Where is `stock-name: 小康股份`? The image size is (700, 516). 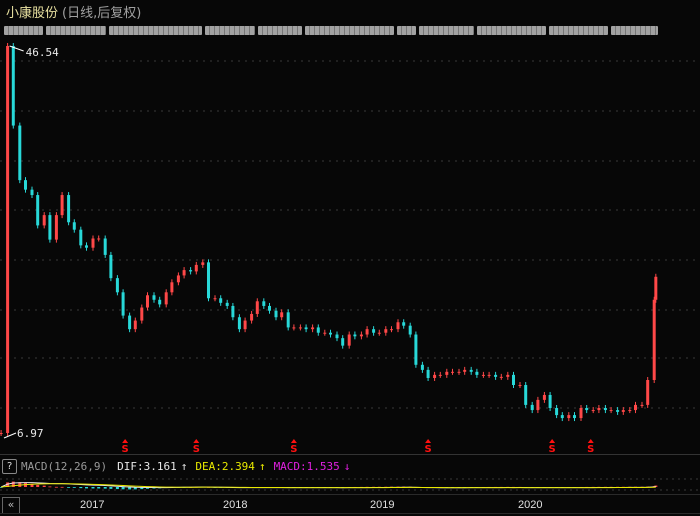
stock-name: 小康股份 is located at coordinates (32, 13).